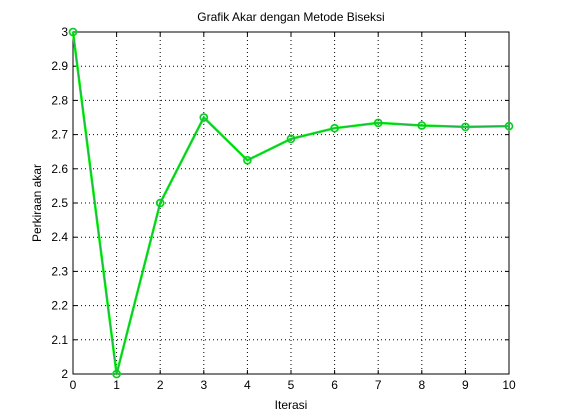 This screenshot has width=561, height=420. Describe the element at coordinates (334, 385) in the screenshot. I see `x-tick-label: 6` at that location.